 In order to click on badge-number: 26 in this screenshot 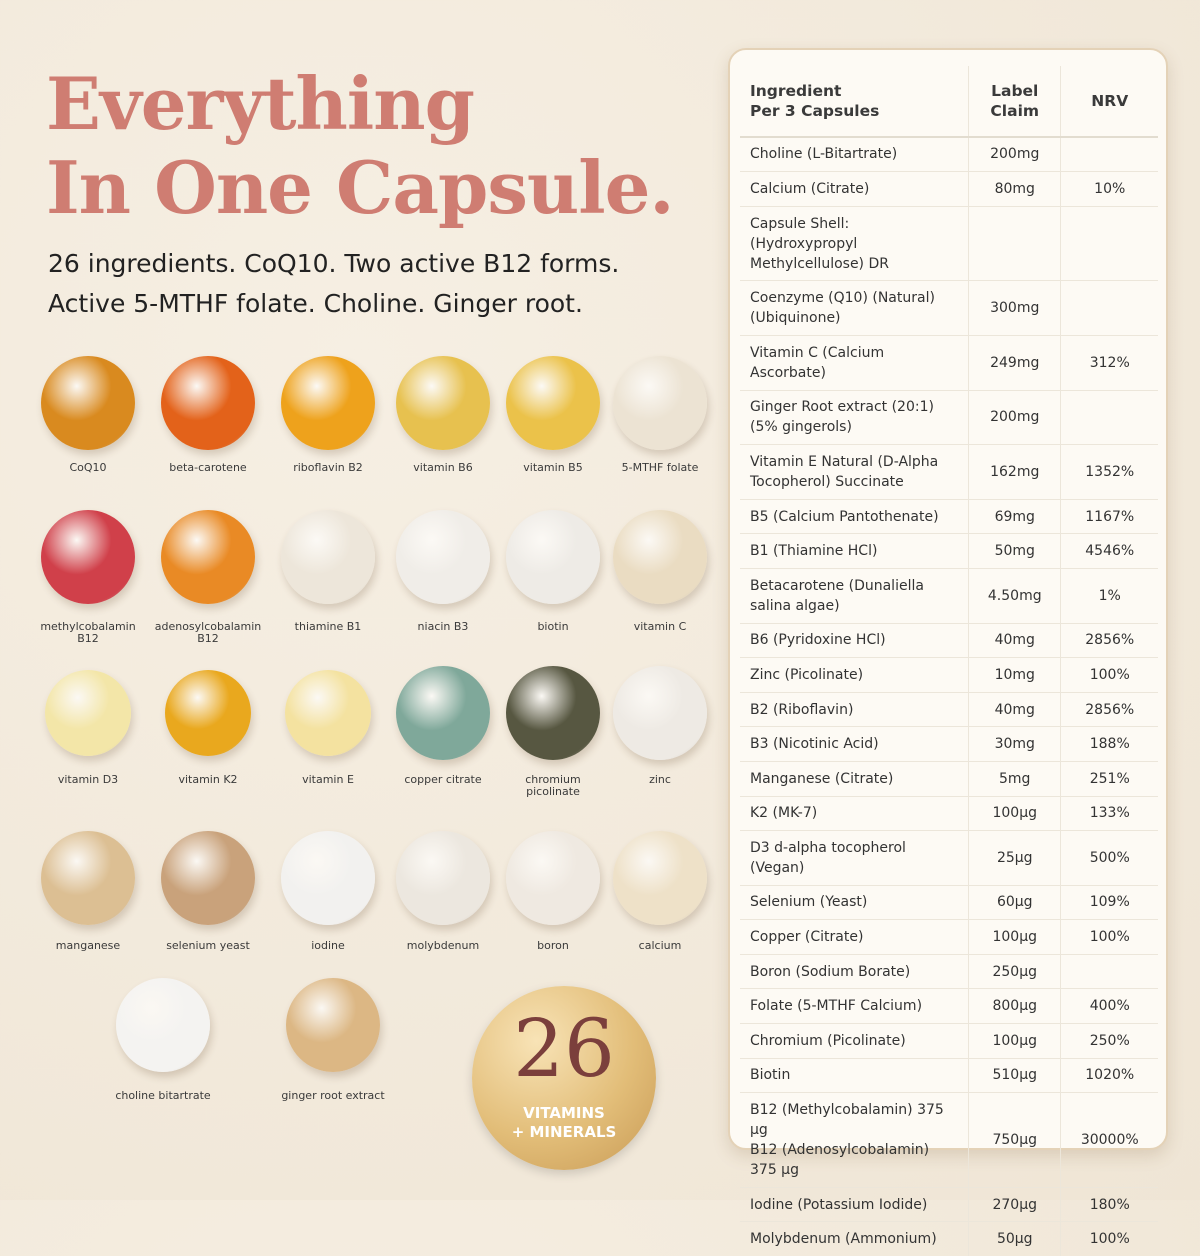, I will do `click(564, 1048)`.